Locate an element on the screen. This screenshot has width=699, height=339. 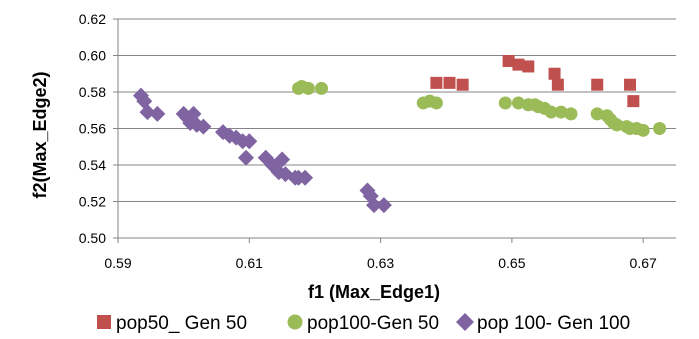
y-tick-label: 0.60 is located at coordinates (92, 56).